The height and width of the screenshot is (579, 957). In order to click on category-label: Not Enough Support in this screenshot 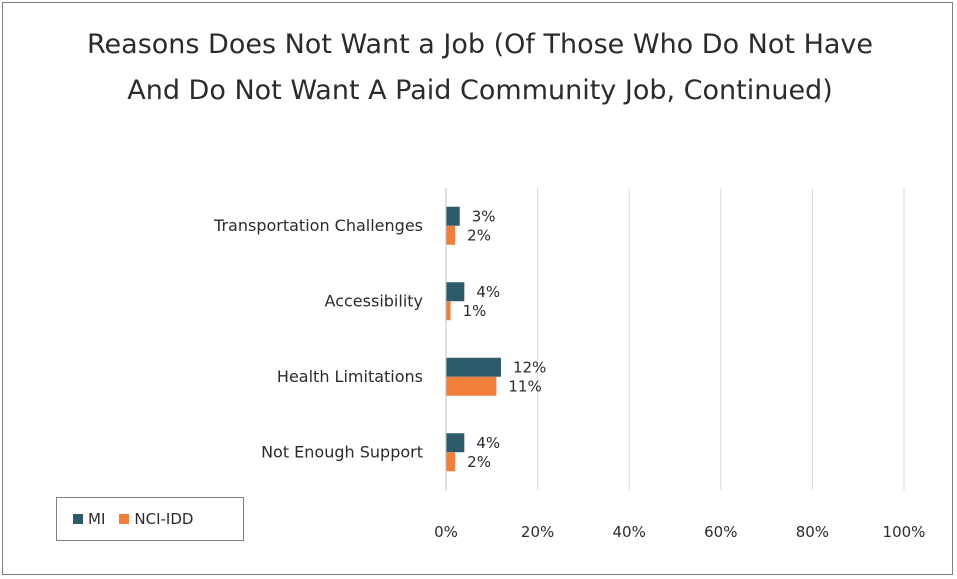, I will do `click(342, 451)`.